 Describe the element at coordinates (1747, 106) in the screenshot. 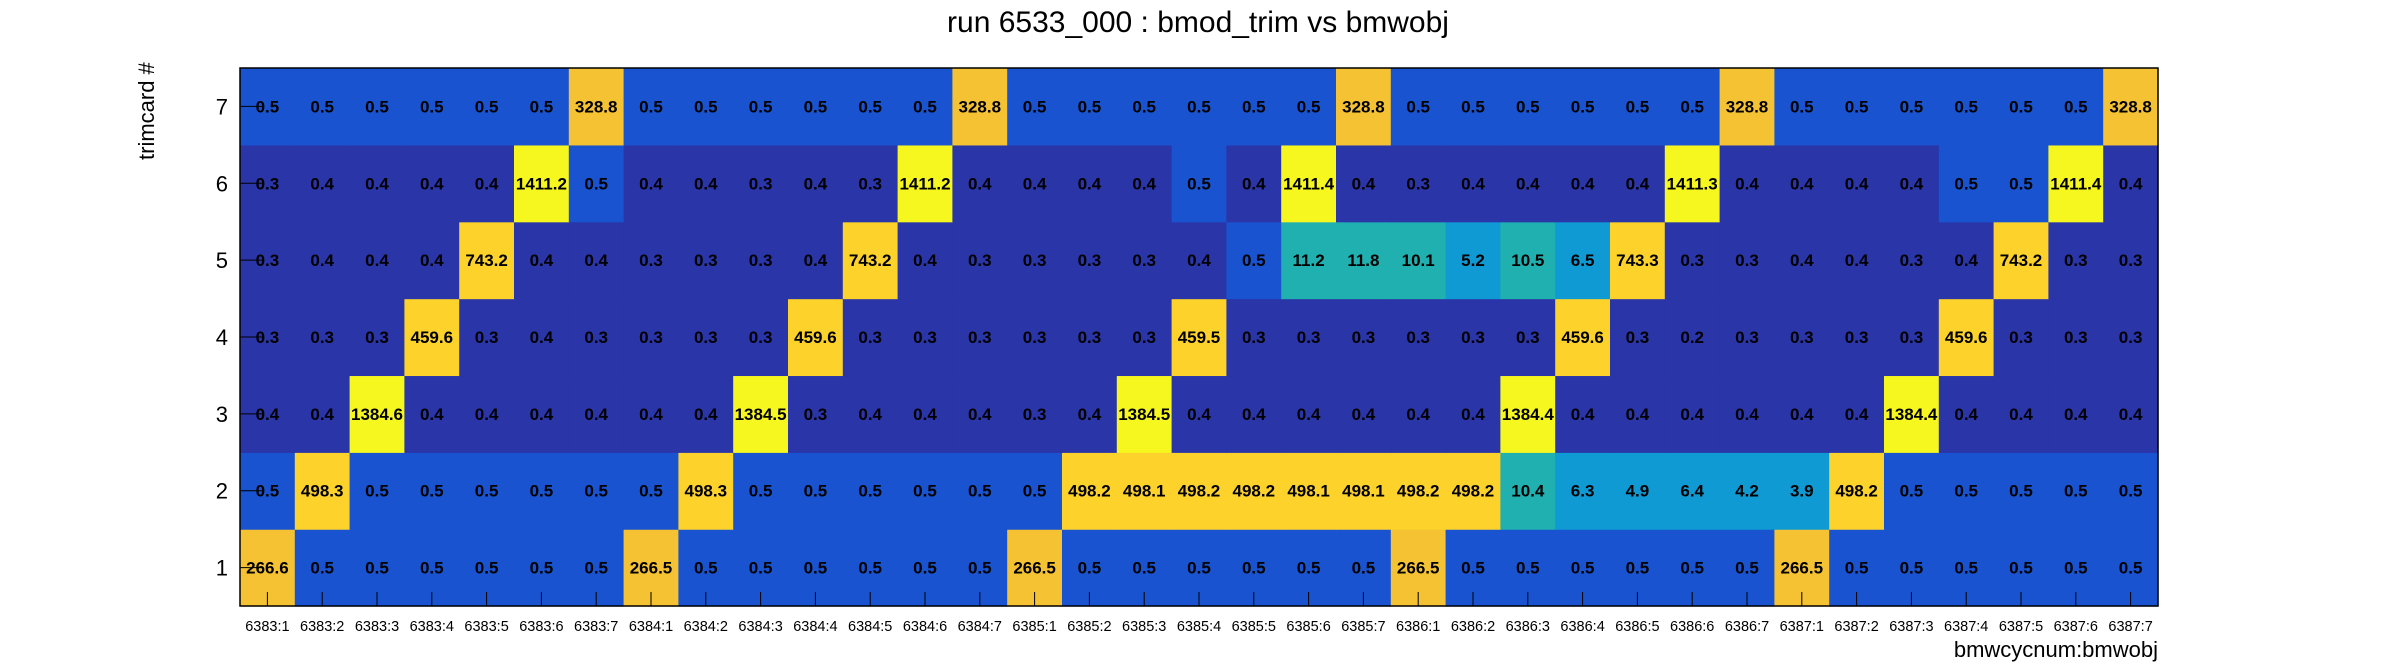

I see `cell-value-label: 328.8` at that location.